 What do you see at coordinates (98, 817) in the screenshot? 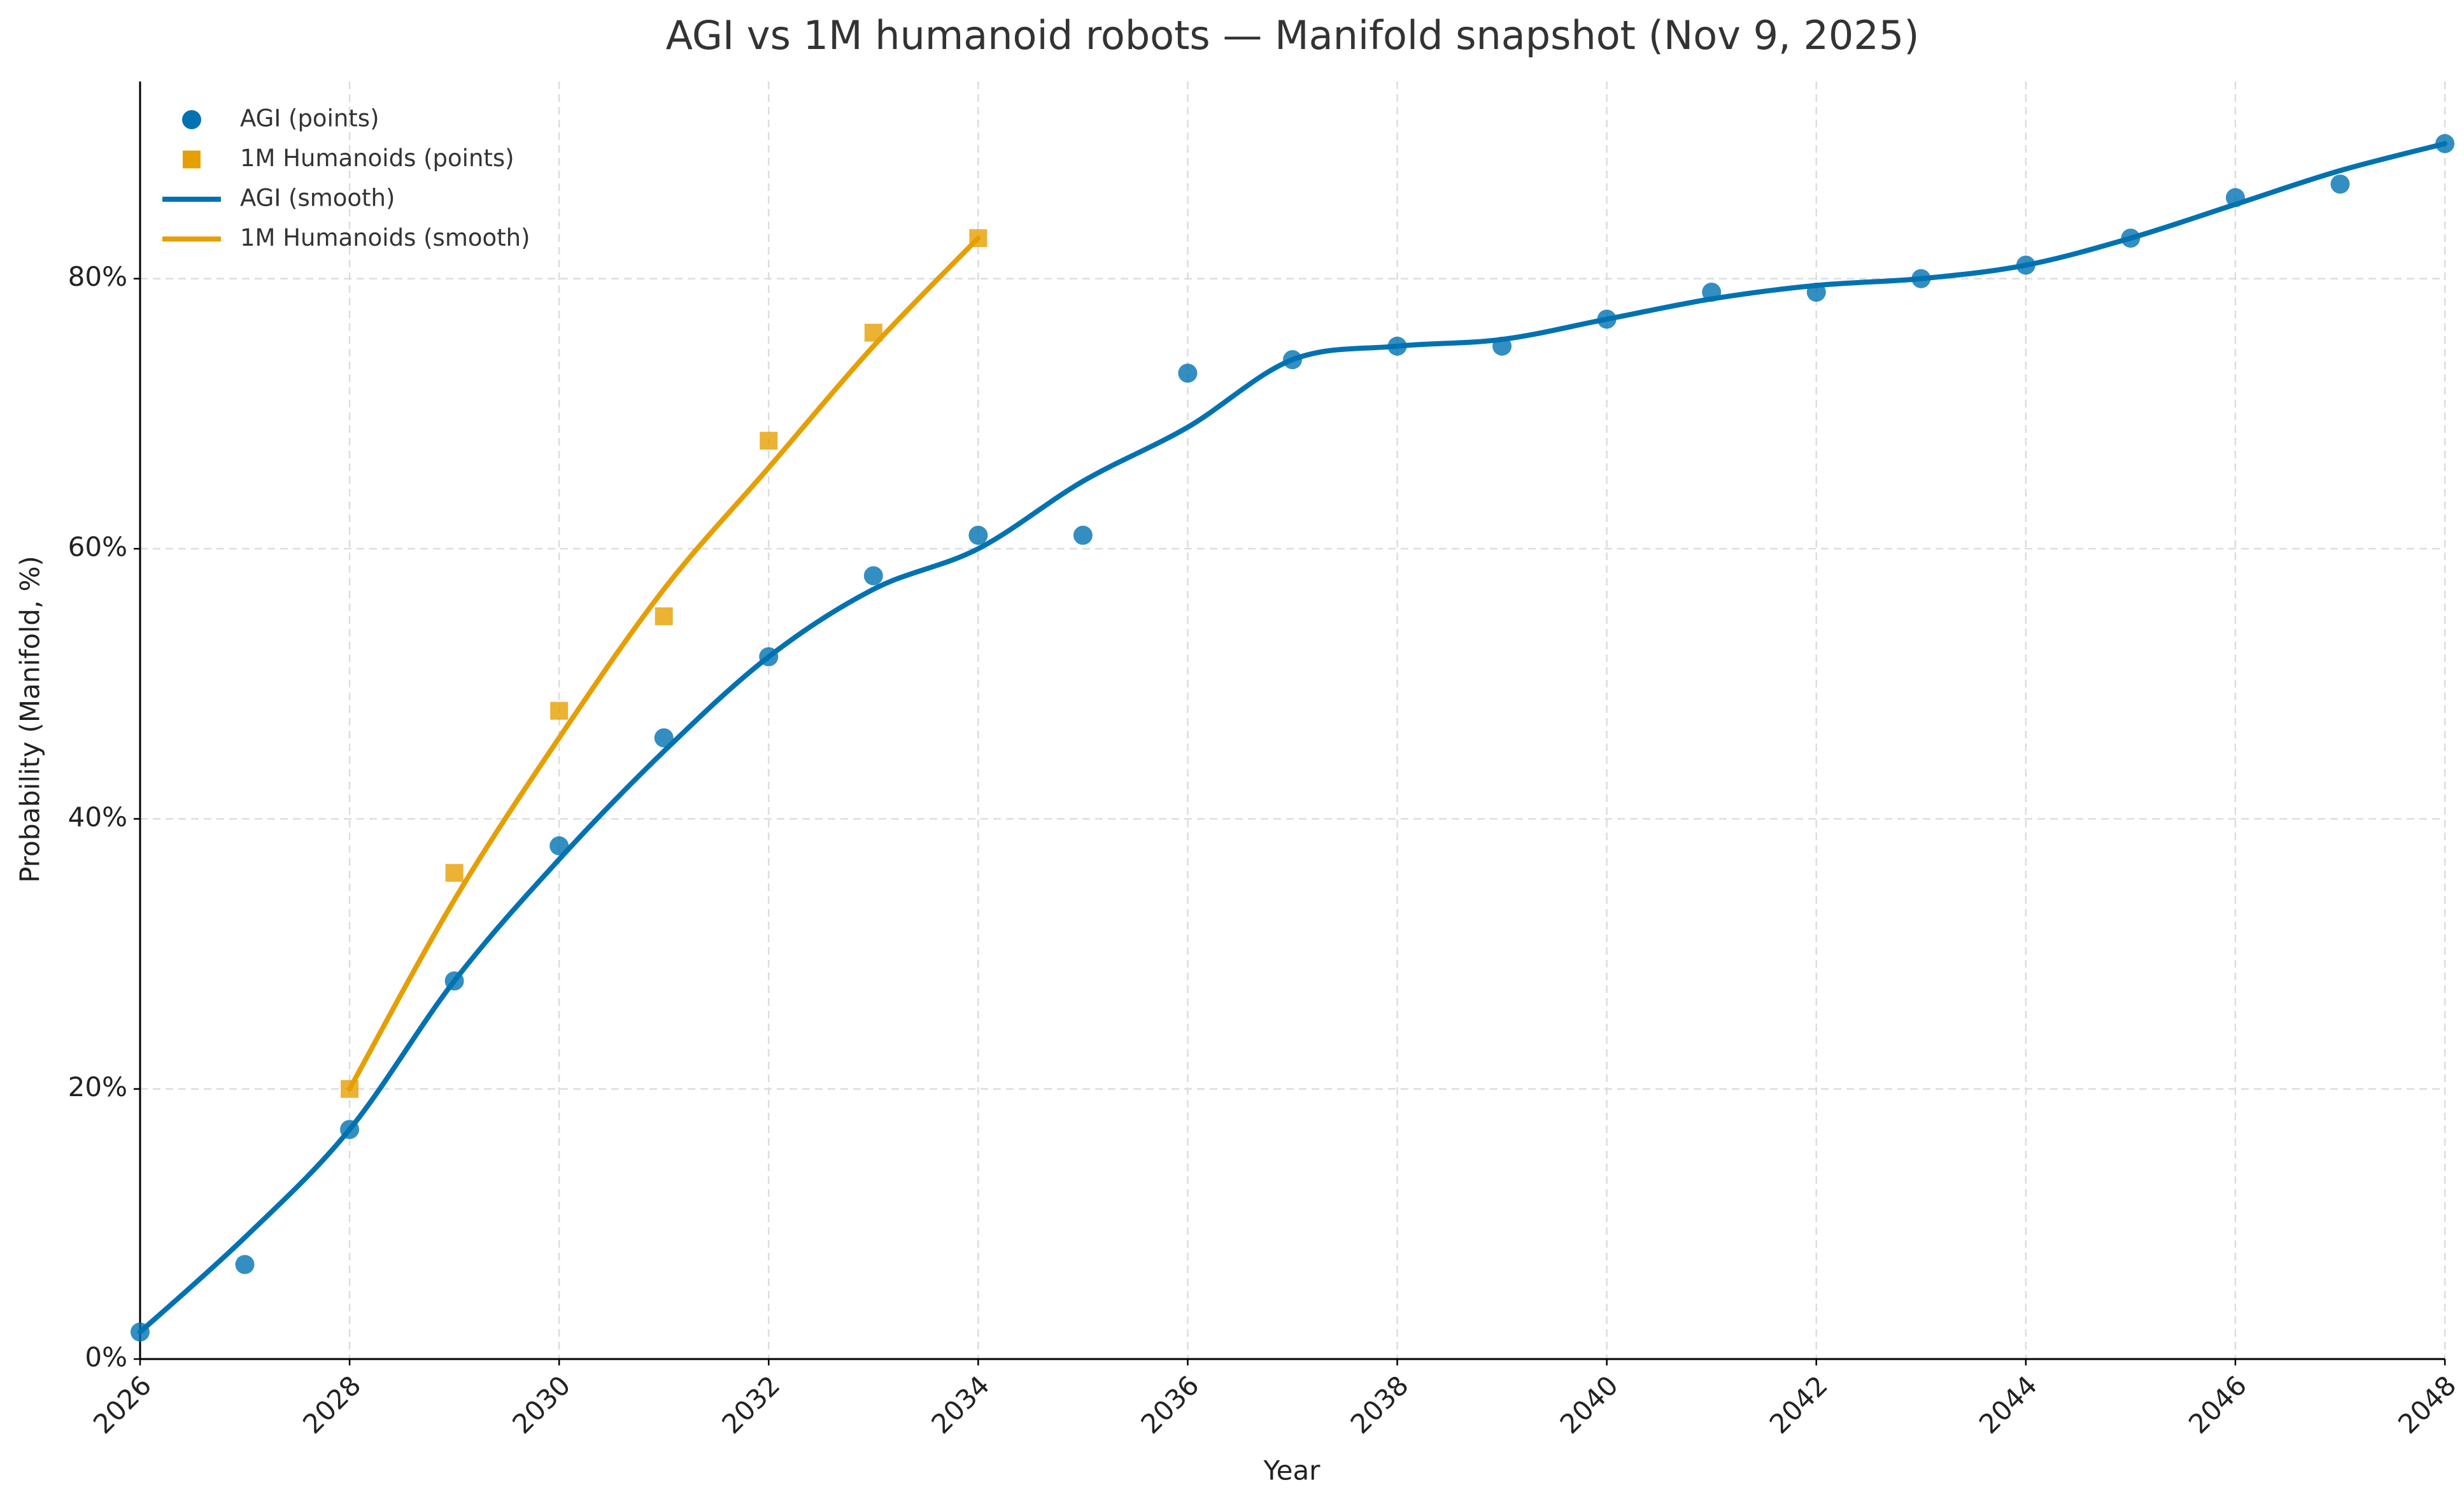
I see `y-tick-label: 40%` at bounding box center [98, 817].